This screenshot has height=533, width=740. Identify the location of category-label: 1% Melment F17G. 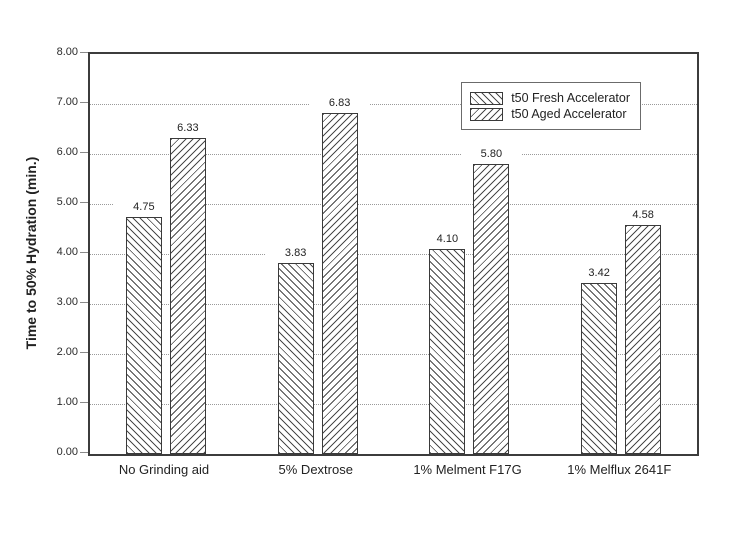
(467, 469).